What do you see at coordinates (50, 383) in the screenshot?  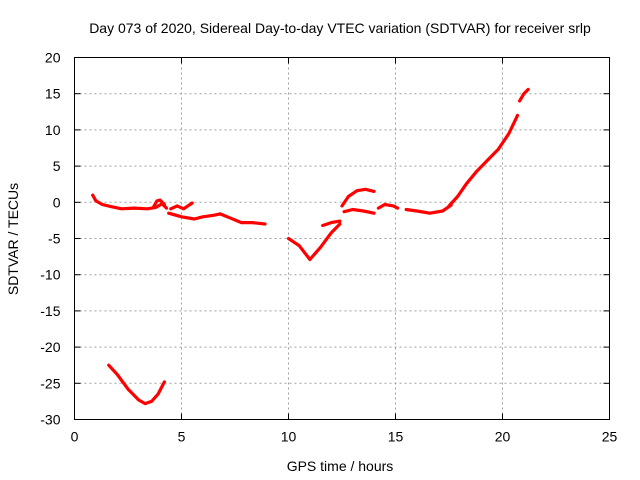 I see `y-tick-label: -25` at bounding box center [50, 383].